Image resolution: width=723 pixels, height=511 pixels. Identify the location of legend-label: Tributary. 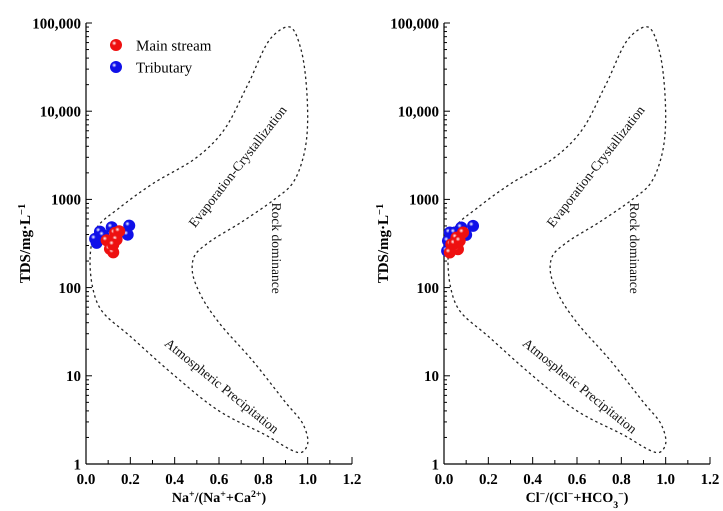
(164, 68).